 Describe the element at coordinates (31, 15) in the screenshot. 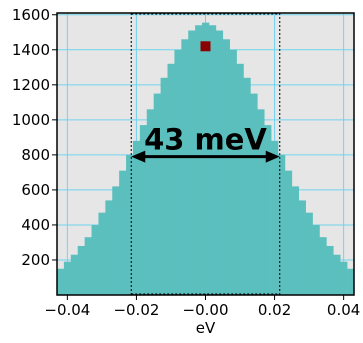

I see `y-tick-label: 1600` at that location.